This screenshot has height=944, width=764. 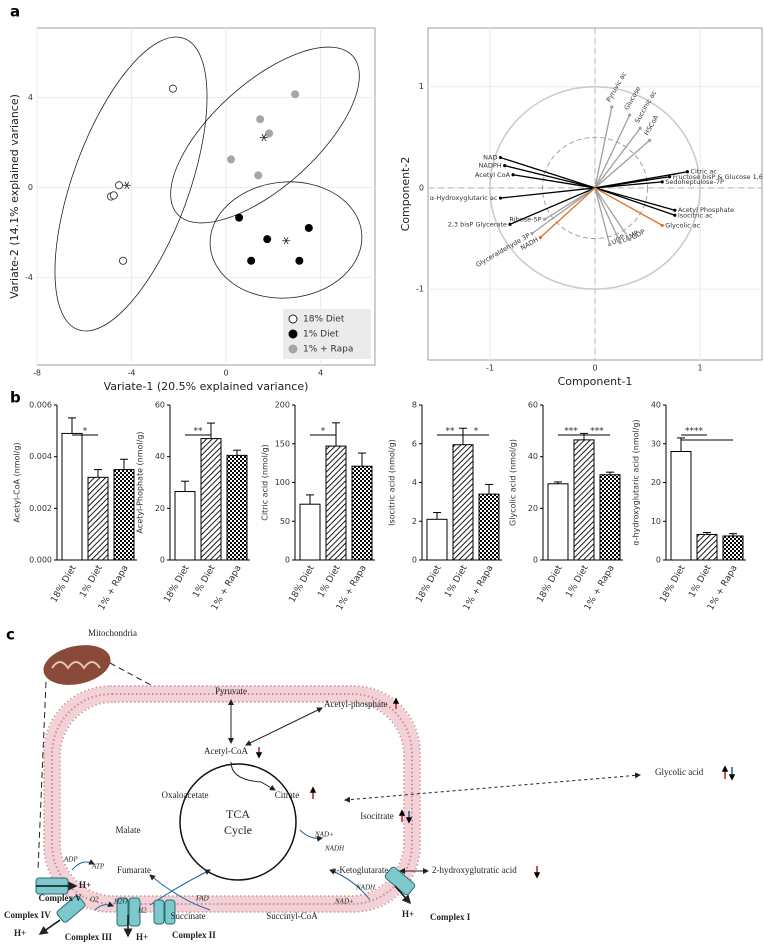 What do you see at coordinates (206, 386) in the screenshot?
I see `x-axis-label: Variate-1 (20.5% explained variance)` at bounding box center [206, 386].